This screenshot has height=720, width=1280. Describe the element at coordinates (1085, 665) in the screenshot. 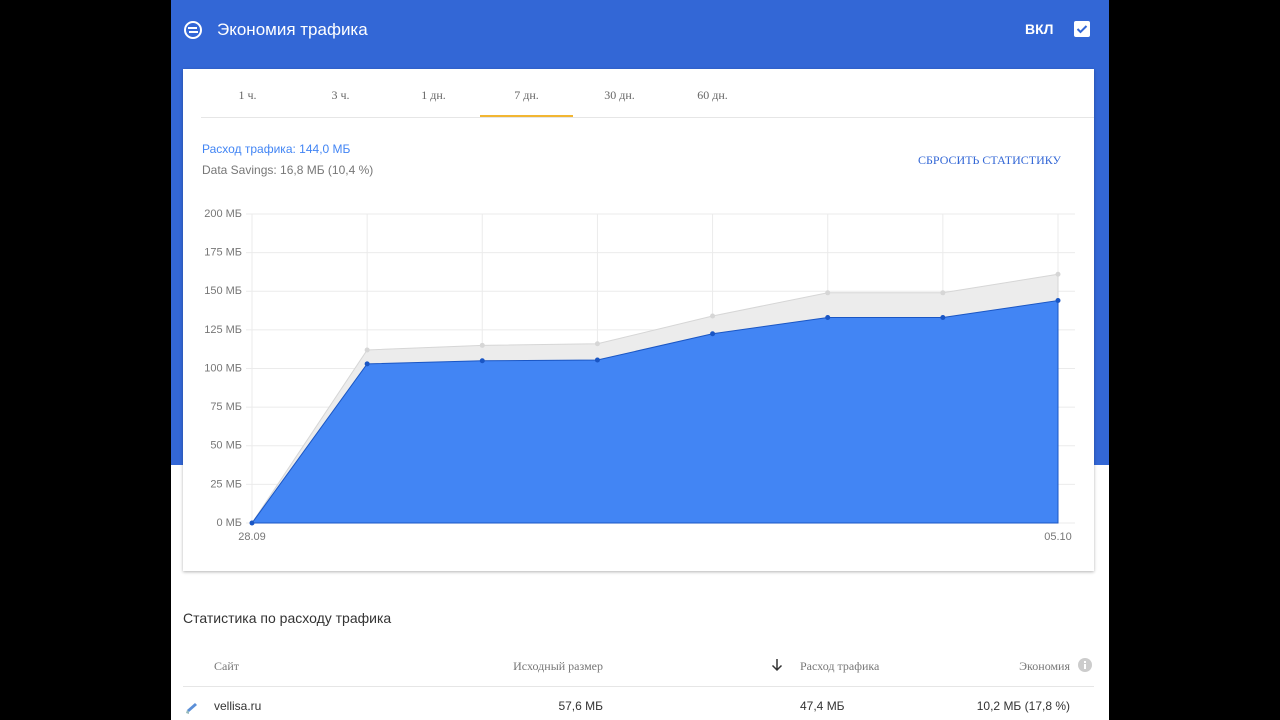

I see `info-icon` at that location.